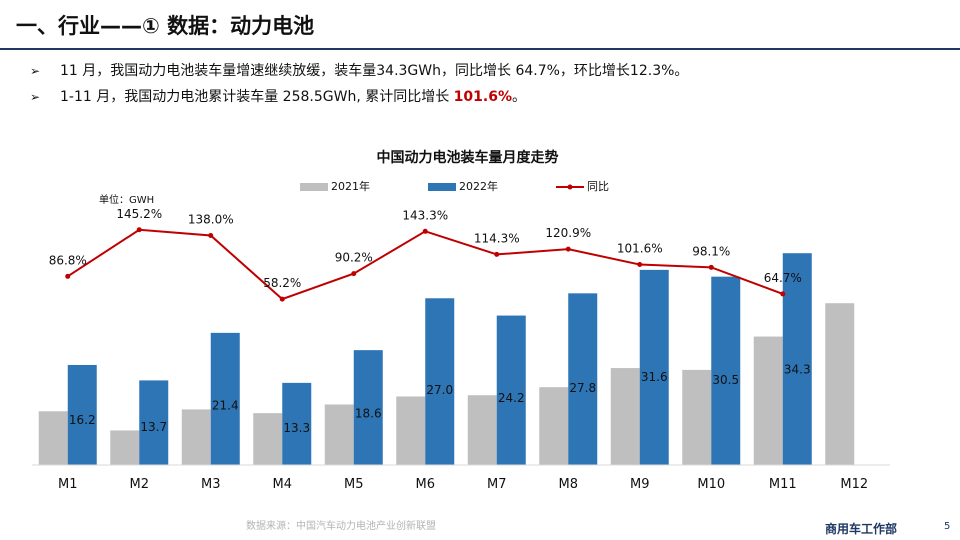 The width and height of the screenshot is (960, 540). I want to click on yoy-label: 98.1%, so click(711, 251).